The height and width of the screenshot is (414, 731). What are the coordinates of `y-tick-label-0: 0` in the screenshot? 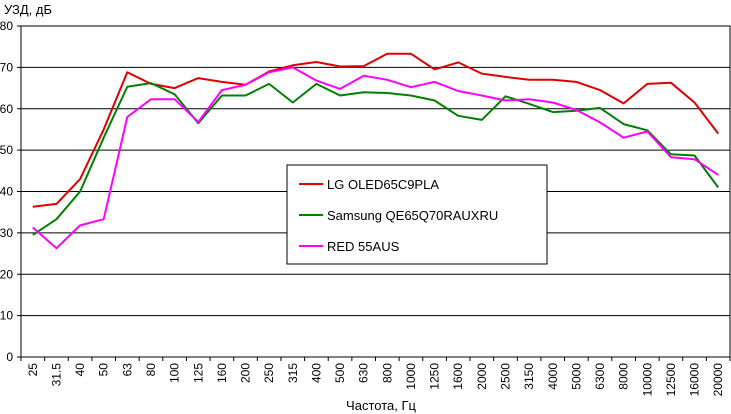 It's located at (9, 357).